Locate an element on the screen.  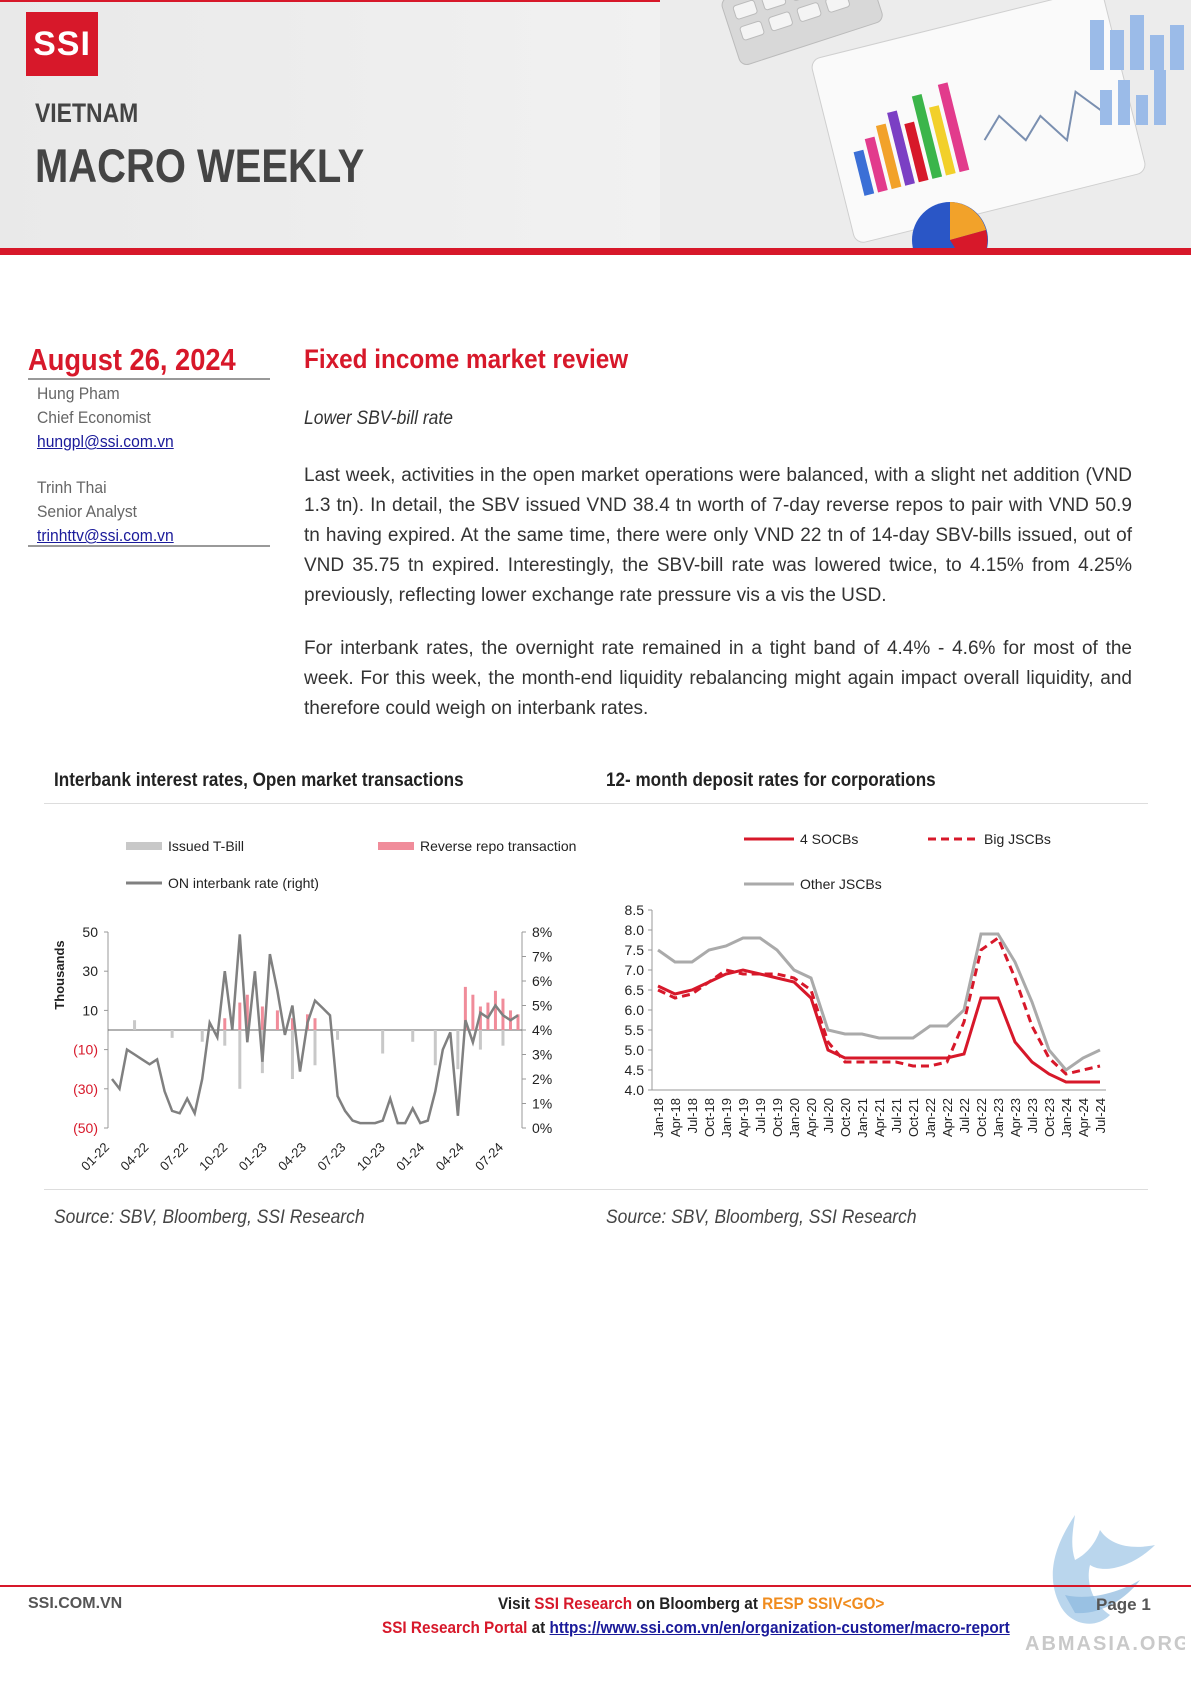
x-tick-label: Jan-22 is located at coordinates (930, 1118).